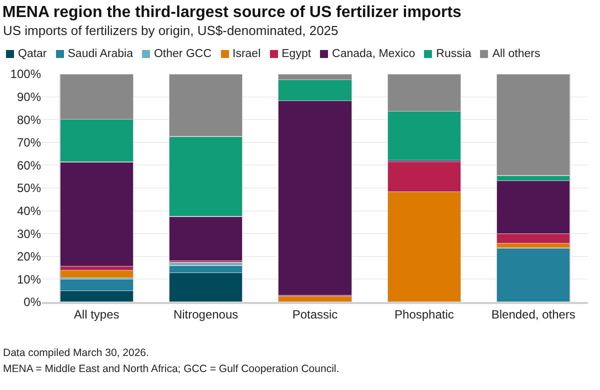 The width and height of the screenshot is (600, 390). Describe the element at coordinates (232, 13) in the screenshot. I see `chart-title: MENA region the third-largest source of US fertilizer imports` at that location.